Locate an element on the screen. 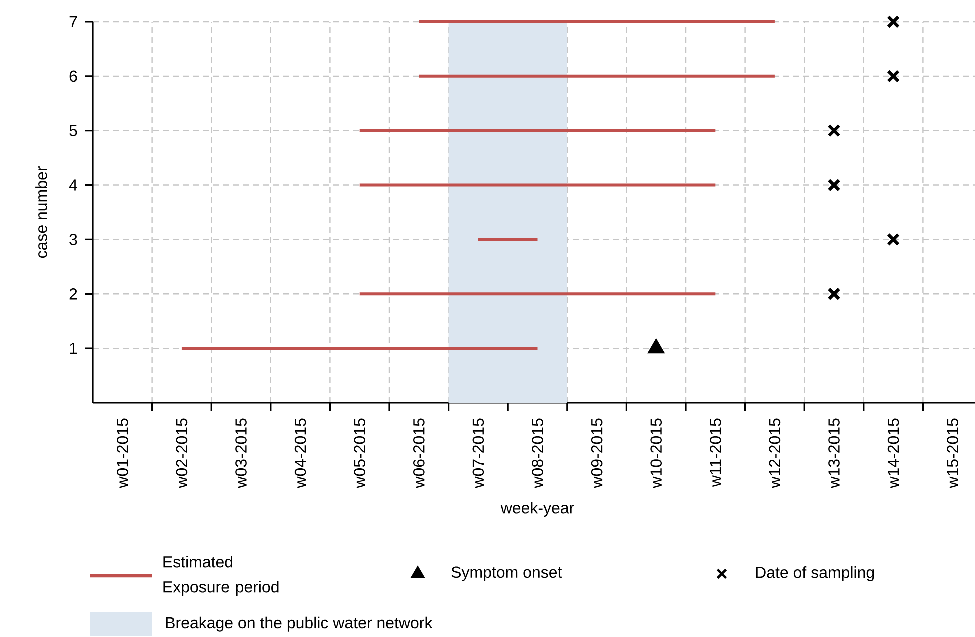 The width and height of the screenshot is (975, 637). x-tick-label: w05-2015 is located at coordinates (360, 453).